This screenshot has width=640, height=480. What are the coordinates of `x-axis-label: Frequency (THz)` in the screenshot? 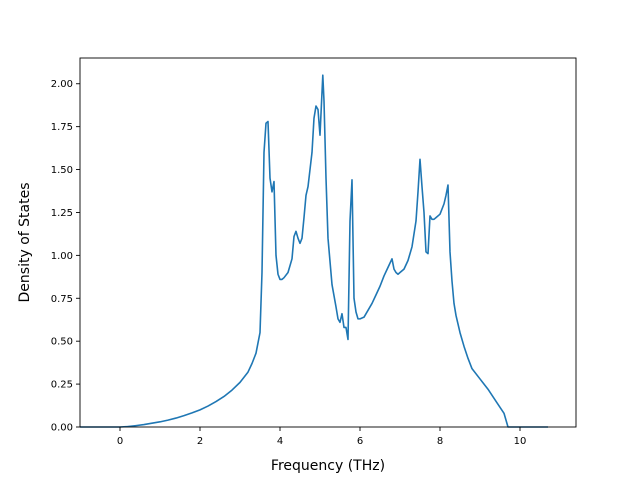 It's located at (328, 466).